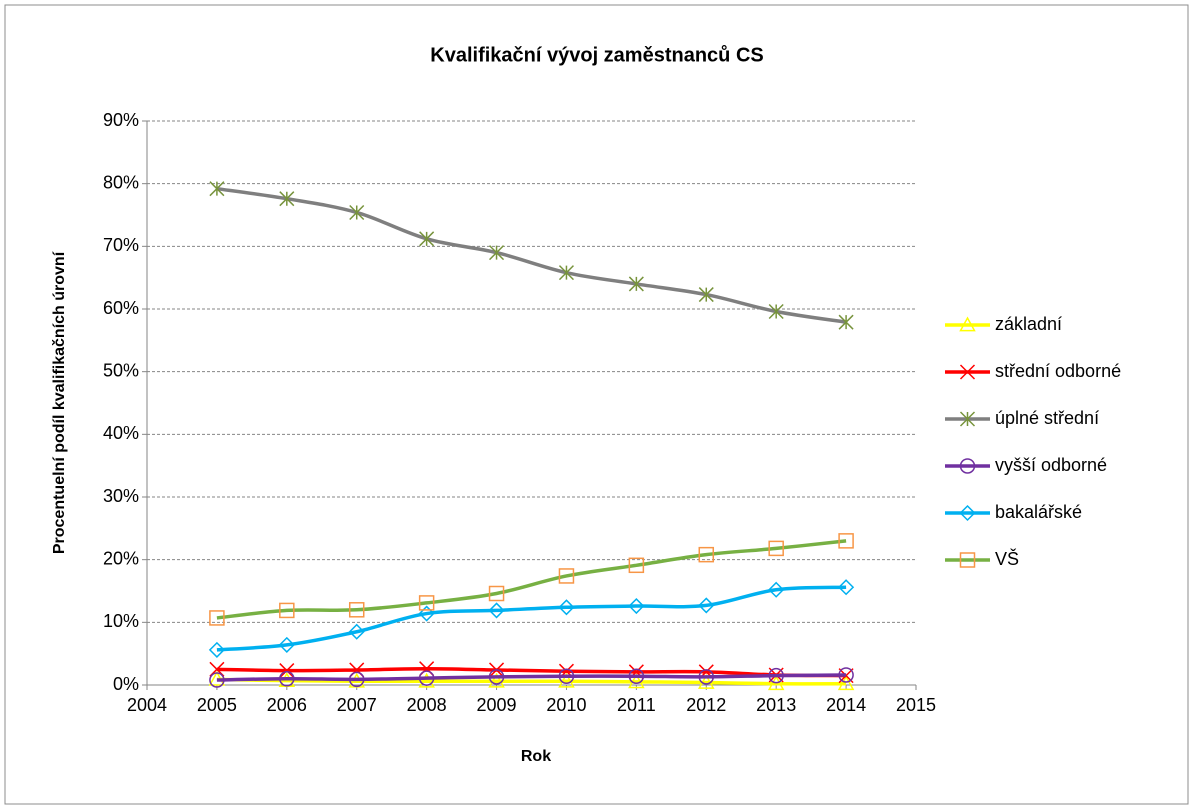  I want to click on x-tick-label: 2008, so click(427, 705).